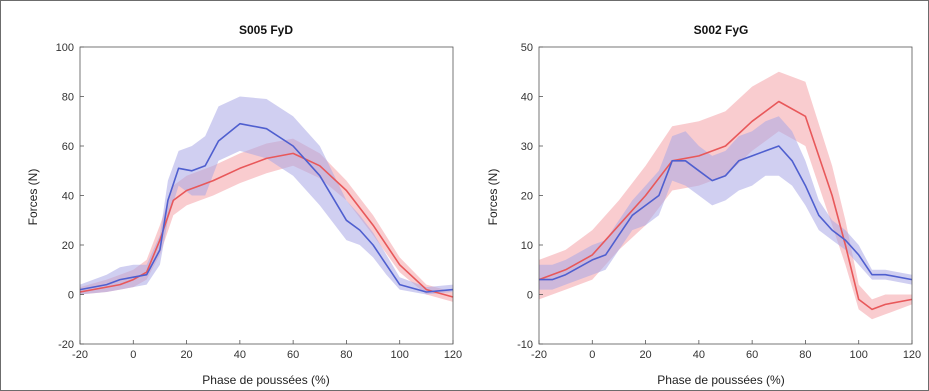  Describe the element at coordinates (400, 355) in the screenshot. I see `chart-1-x-tick-label: 100` at that location.